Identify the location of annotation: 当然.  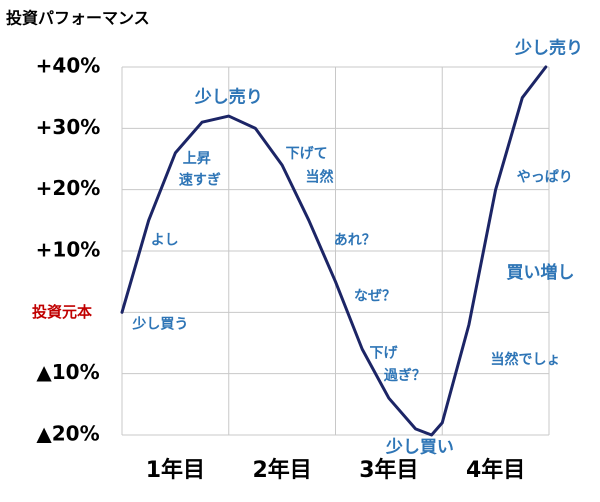
(319, 176).